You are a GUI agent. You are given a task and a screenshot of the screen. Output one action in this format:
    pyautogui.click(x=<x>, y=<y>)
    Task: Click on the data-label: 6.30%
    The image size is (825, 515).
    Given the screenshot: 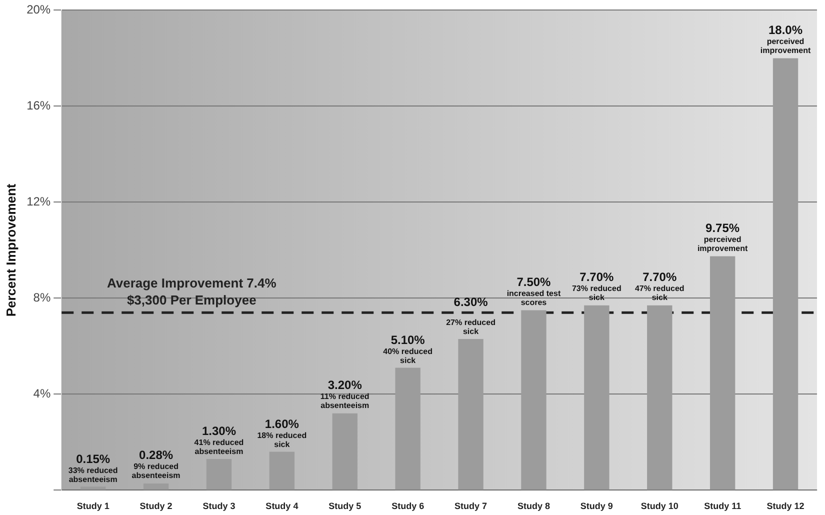 What is the action you would take?
    pyautogui.click(x=470, y=302)
    